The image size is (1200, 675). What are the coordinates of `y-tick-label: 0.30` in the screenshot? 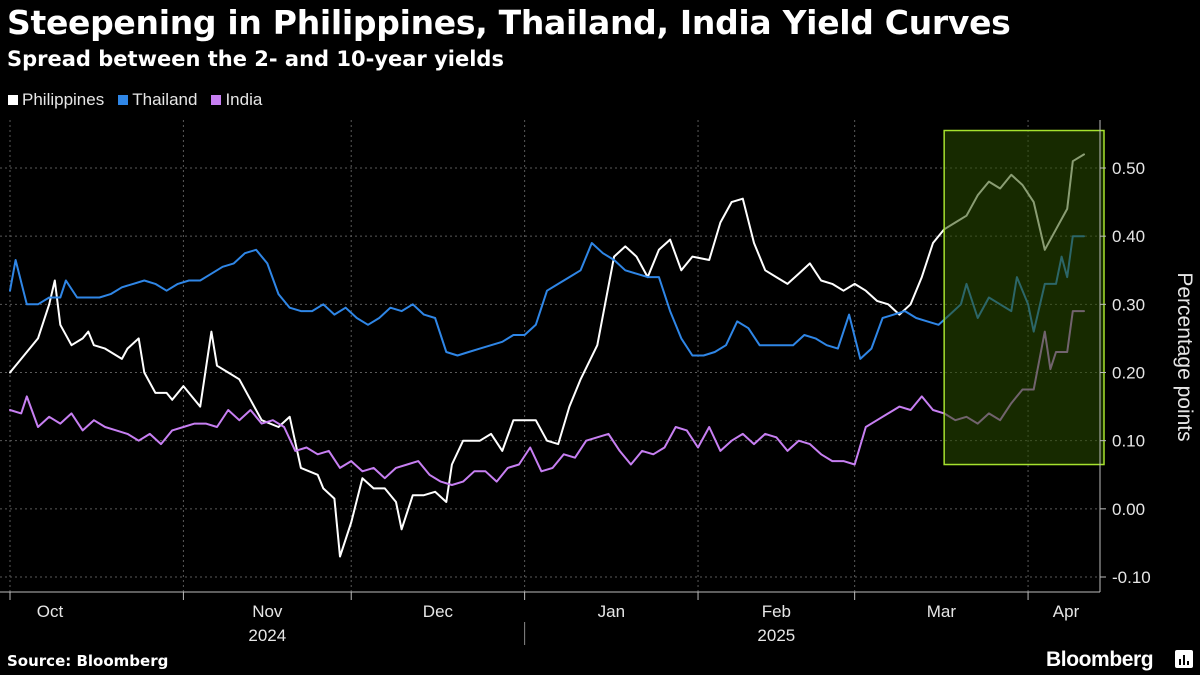 It's located at (1128, 304).